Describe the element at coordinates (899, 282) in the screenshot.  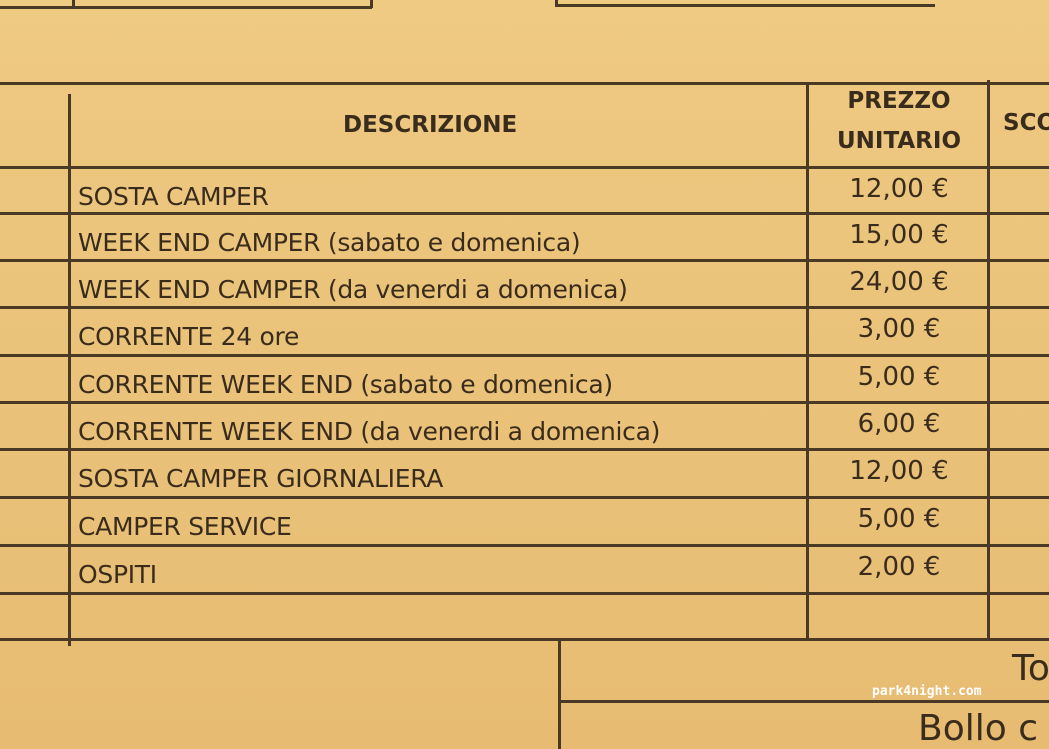
I see `row-price: 24,00 €` at that location.